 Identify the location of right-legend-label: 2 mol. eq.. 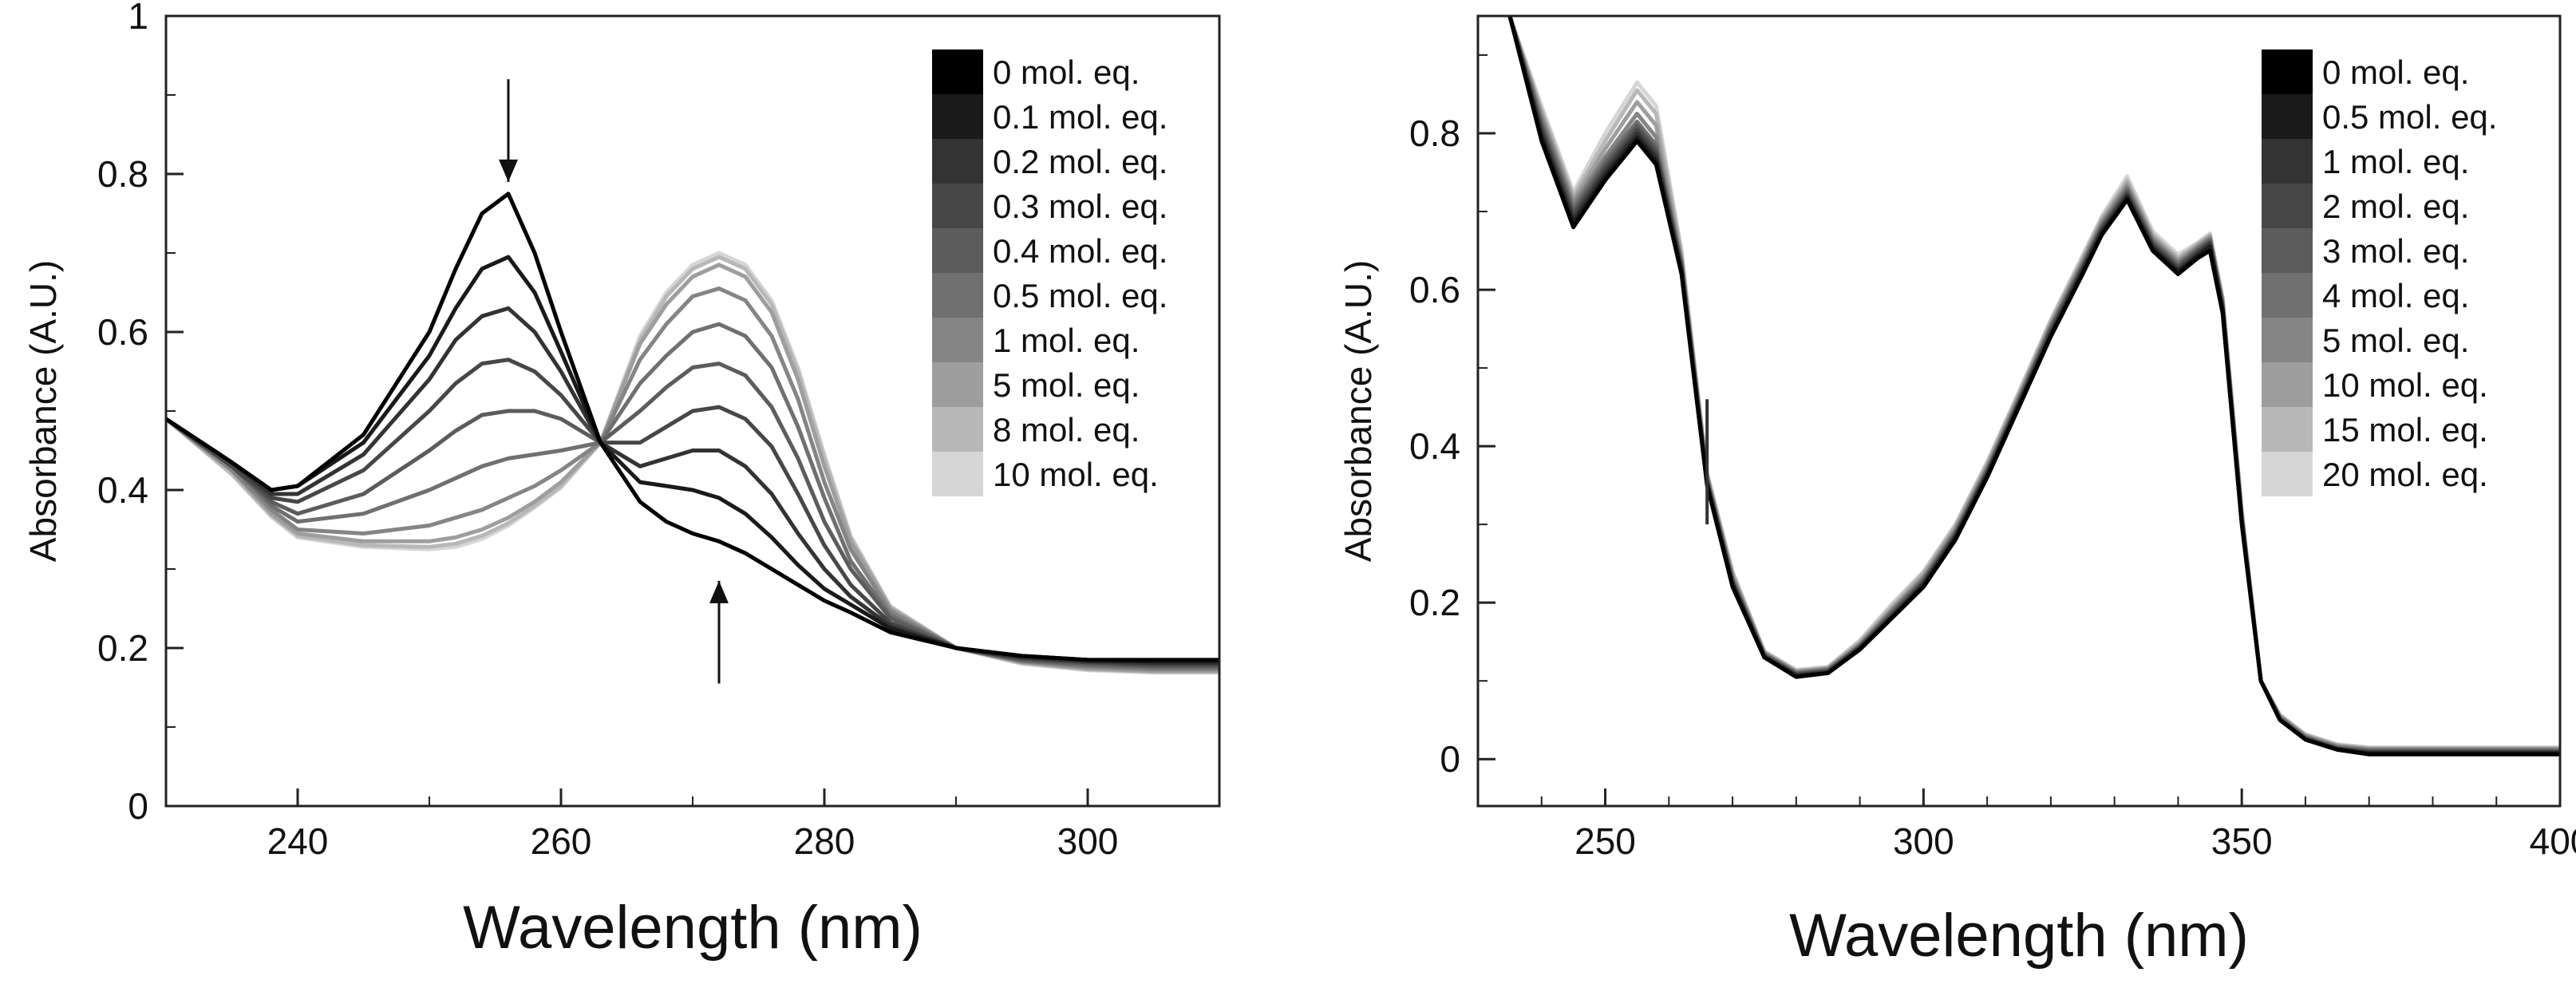
(2395, 206).